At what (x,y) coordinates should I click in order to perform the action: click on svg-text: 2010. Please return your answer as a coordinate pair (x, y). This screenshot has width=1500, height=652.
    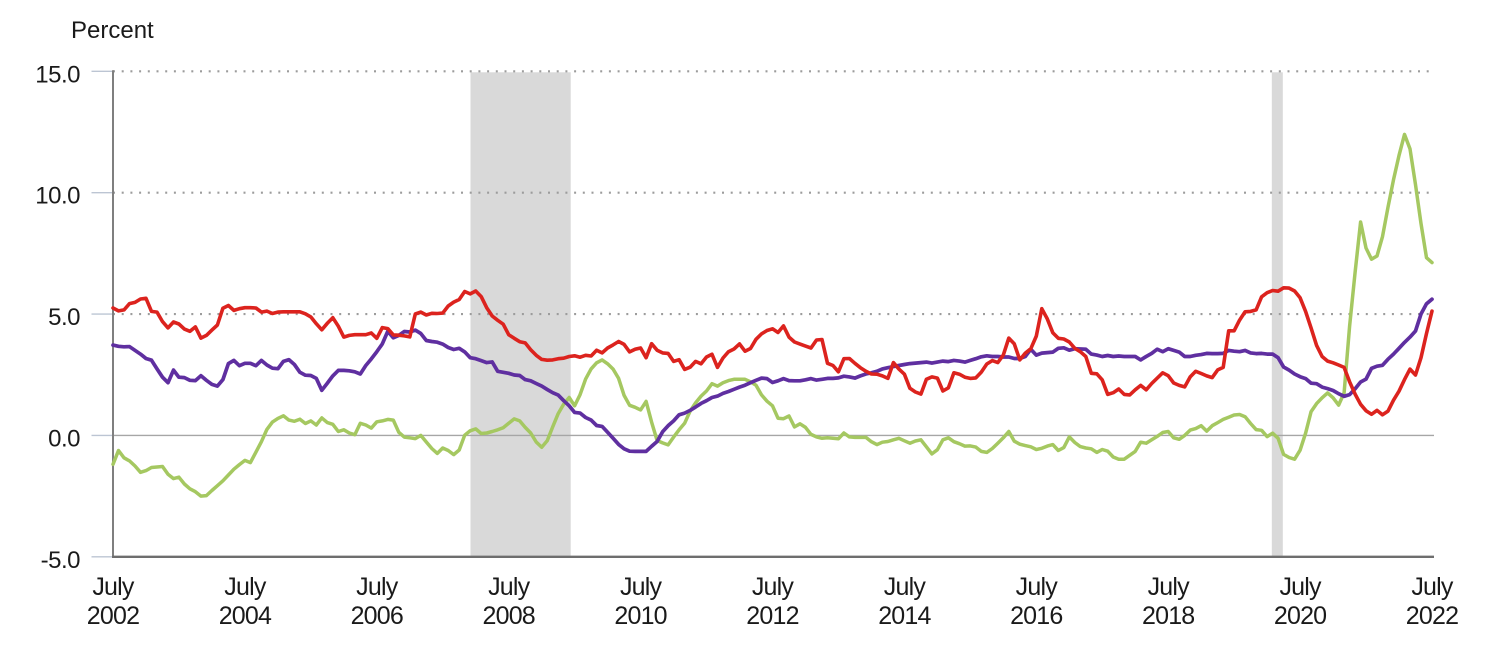
    Looking at the image, I should click on (640, 616).